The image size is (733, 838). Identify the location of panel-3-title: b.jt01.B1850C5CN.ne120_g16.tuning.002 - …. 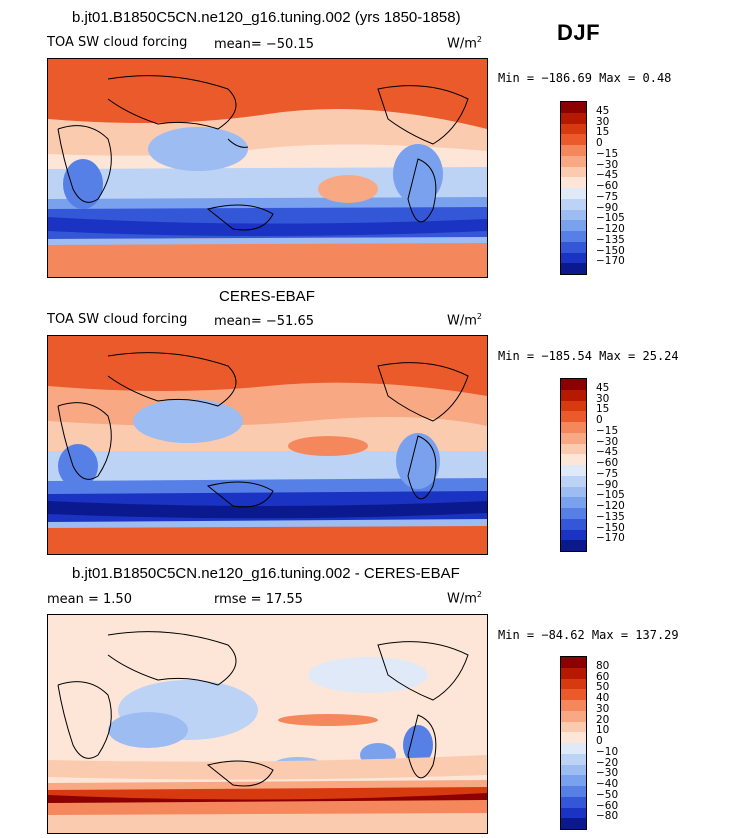
(266, 573).